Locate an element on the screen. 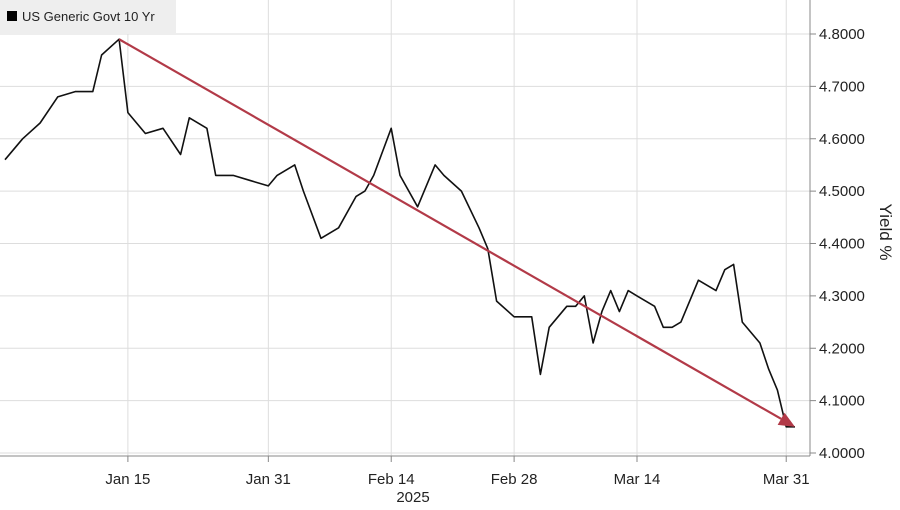  x-tick-label: Jan 31 is located at coordinates (268, 479).